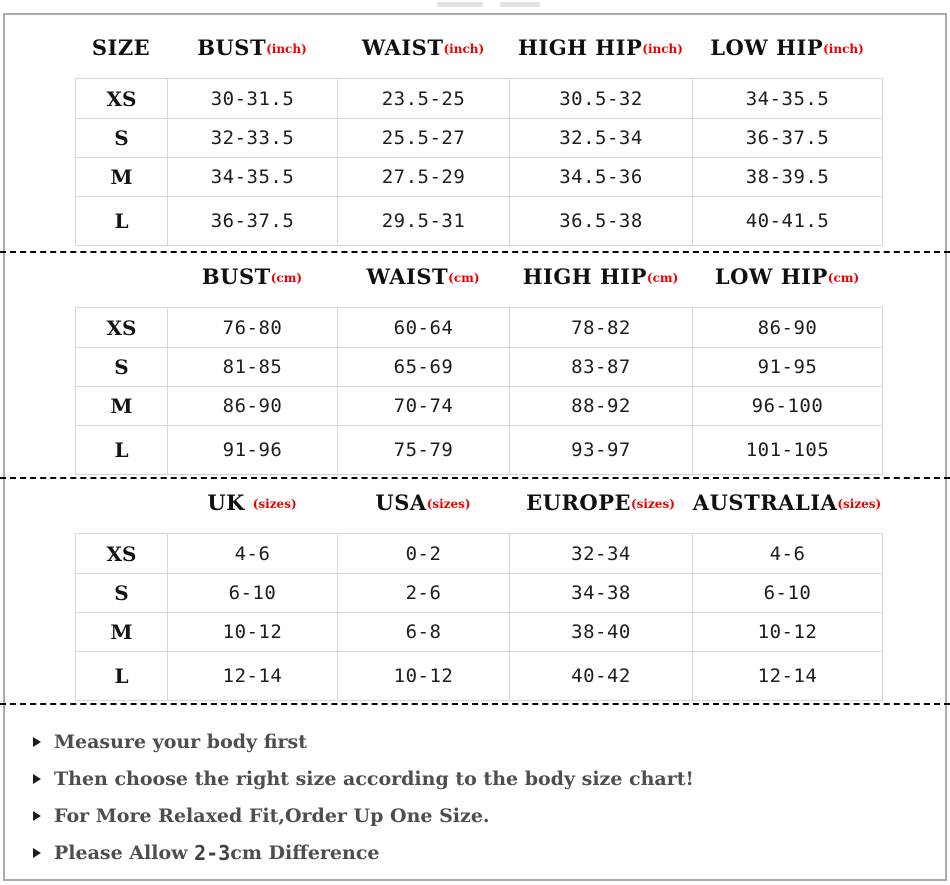  I want to click on bust-value: 86-90, so click(252, 406).